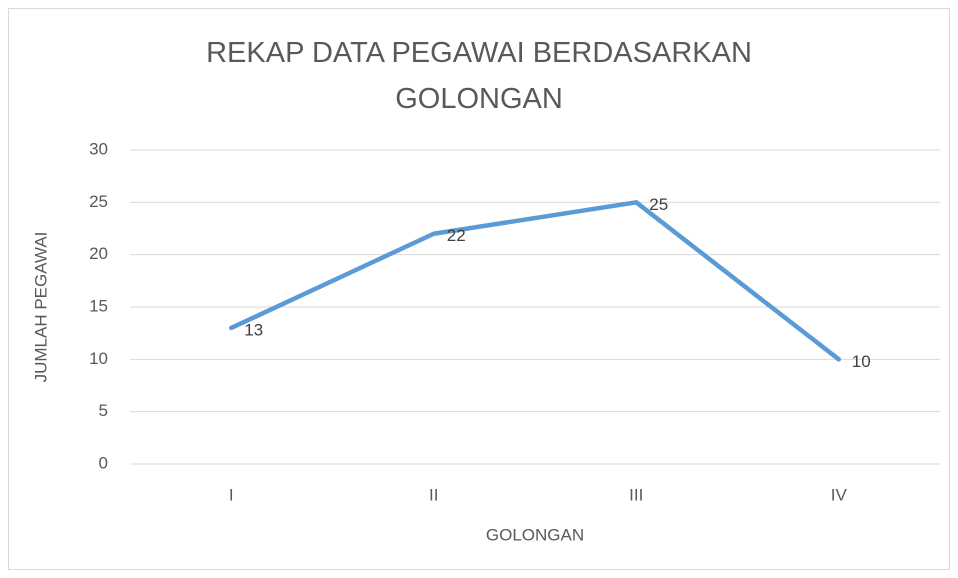 Image resolution: width=958 pixels, height=578 pixels. What do you see at coordinates (658, 204) in the screenshot?
I see `data-label: 25` at bounding box center [658, 204].